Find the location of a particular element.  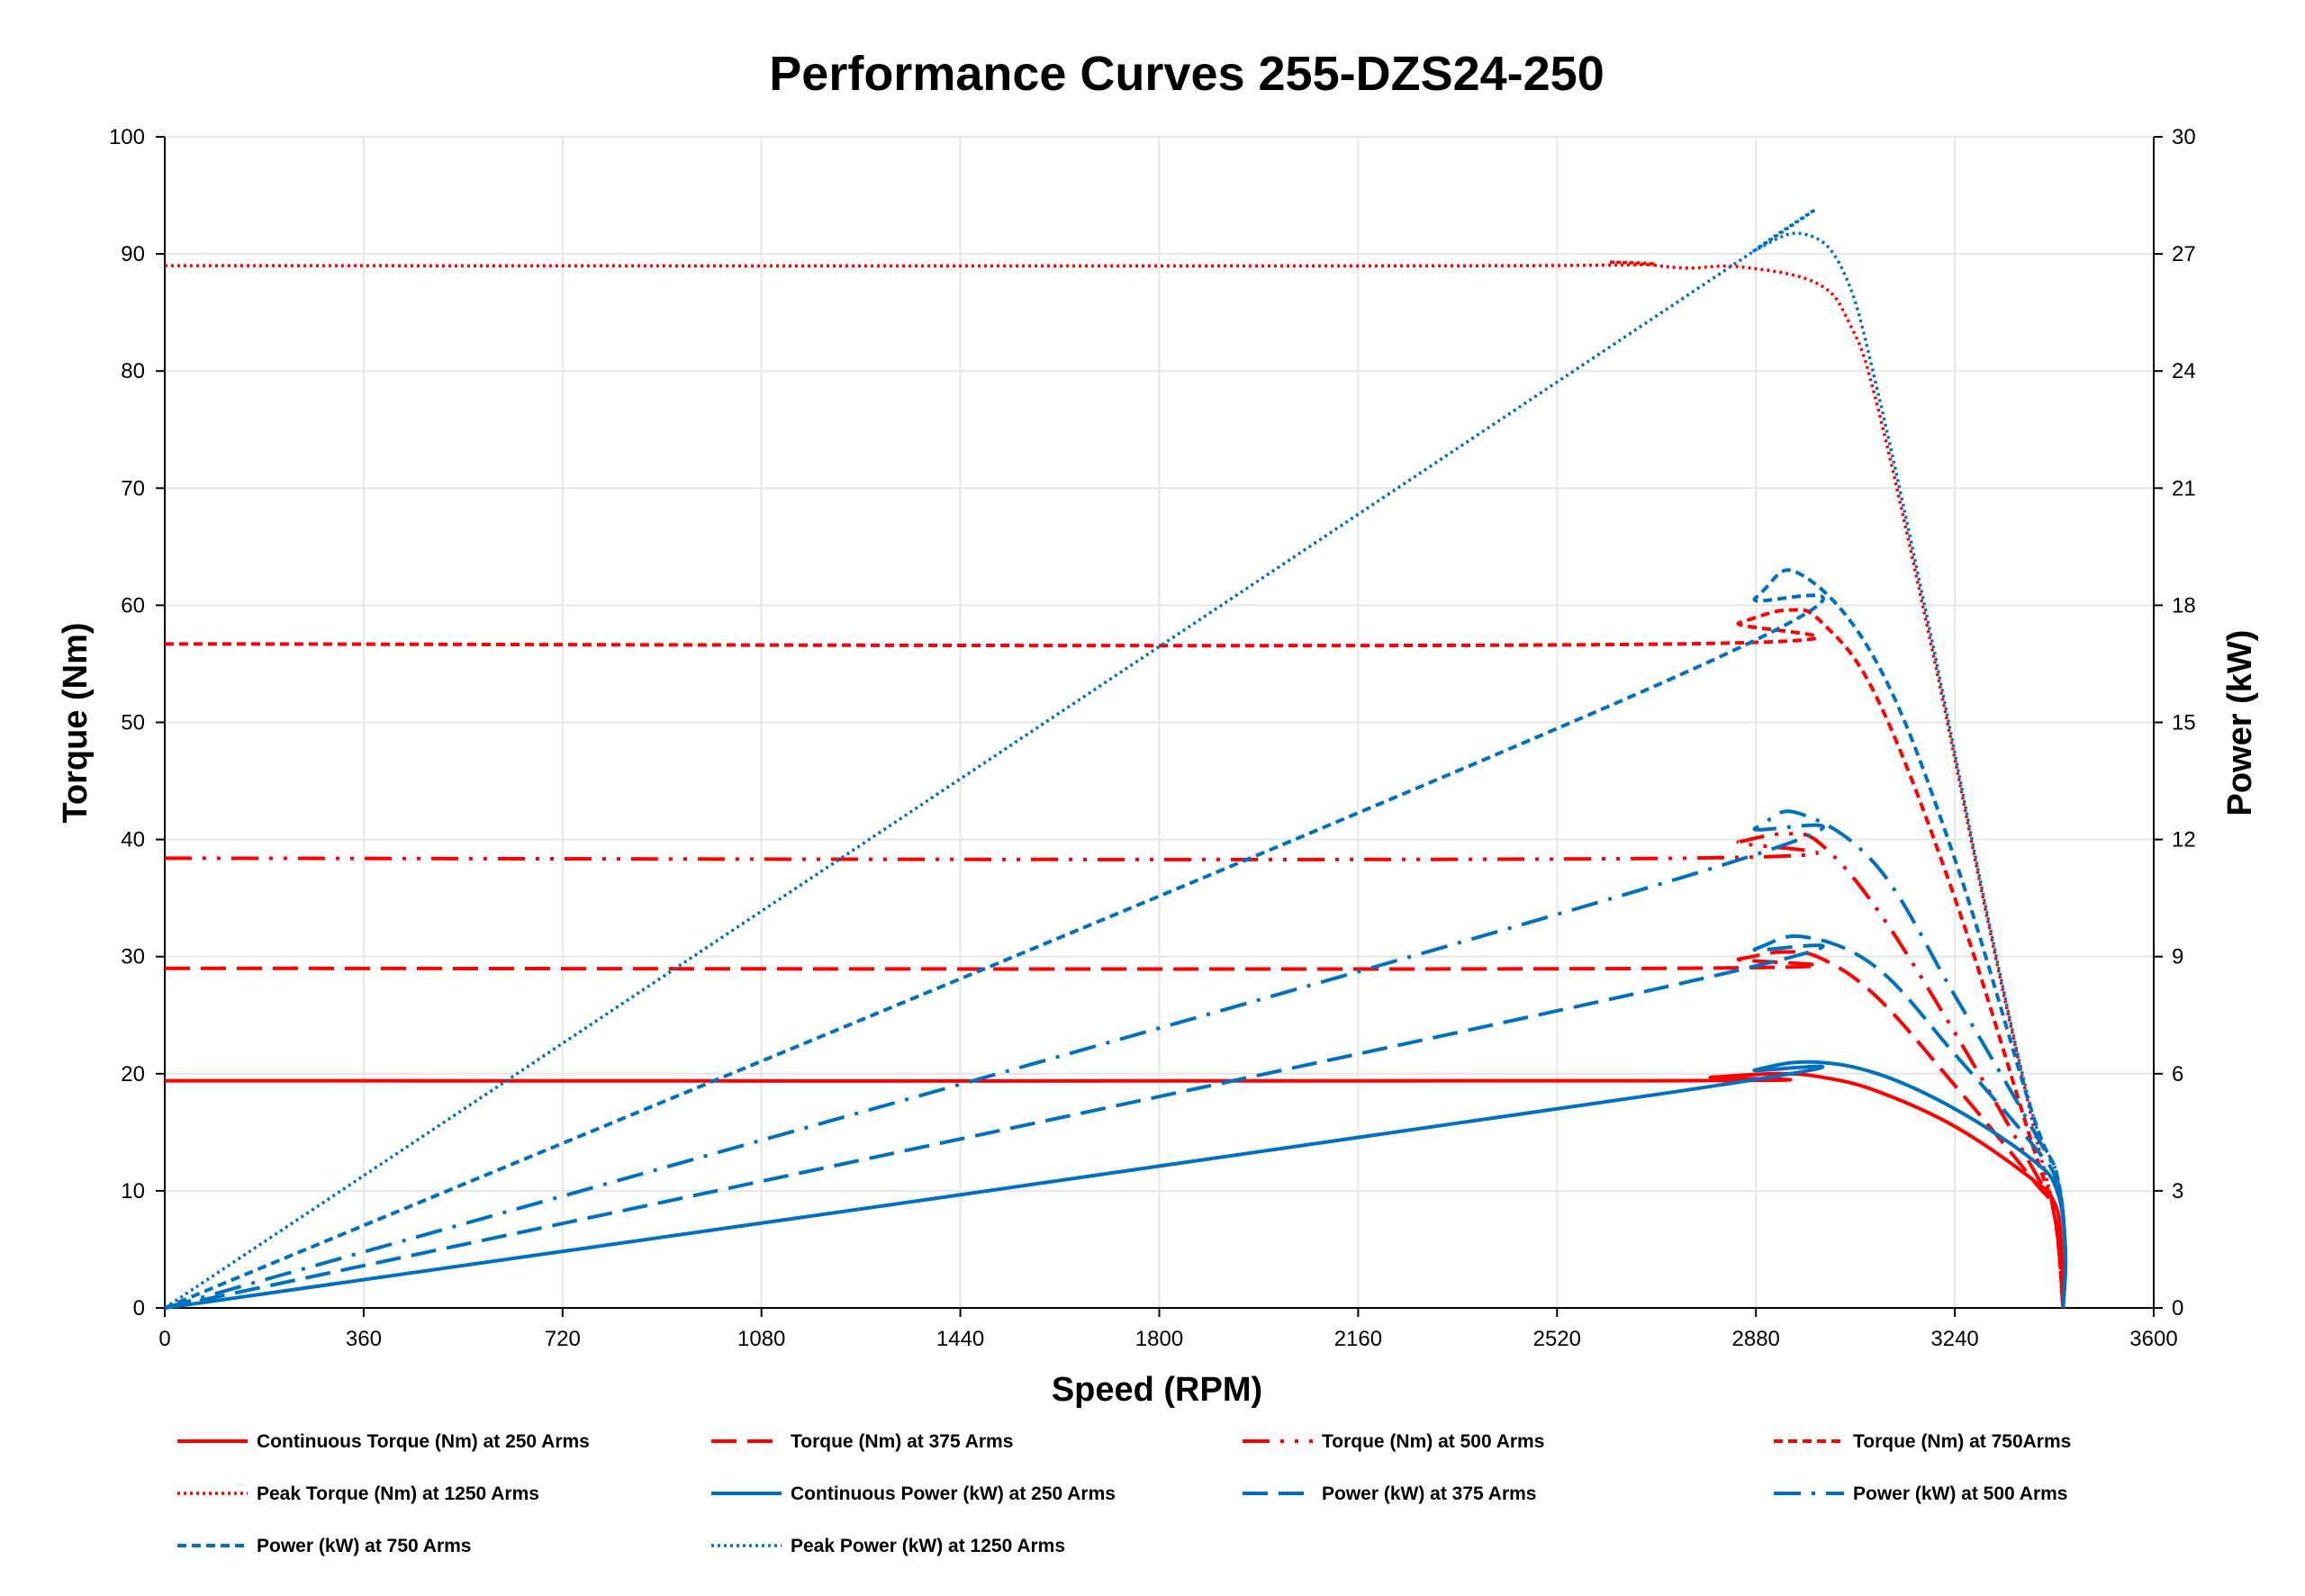

legend-label: Power (kW) at 500 Arms is located at coordinates (1960, 1493).